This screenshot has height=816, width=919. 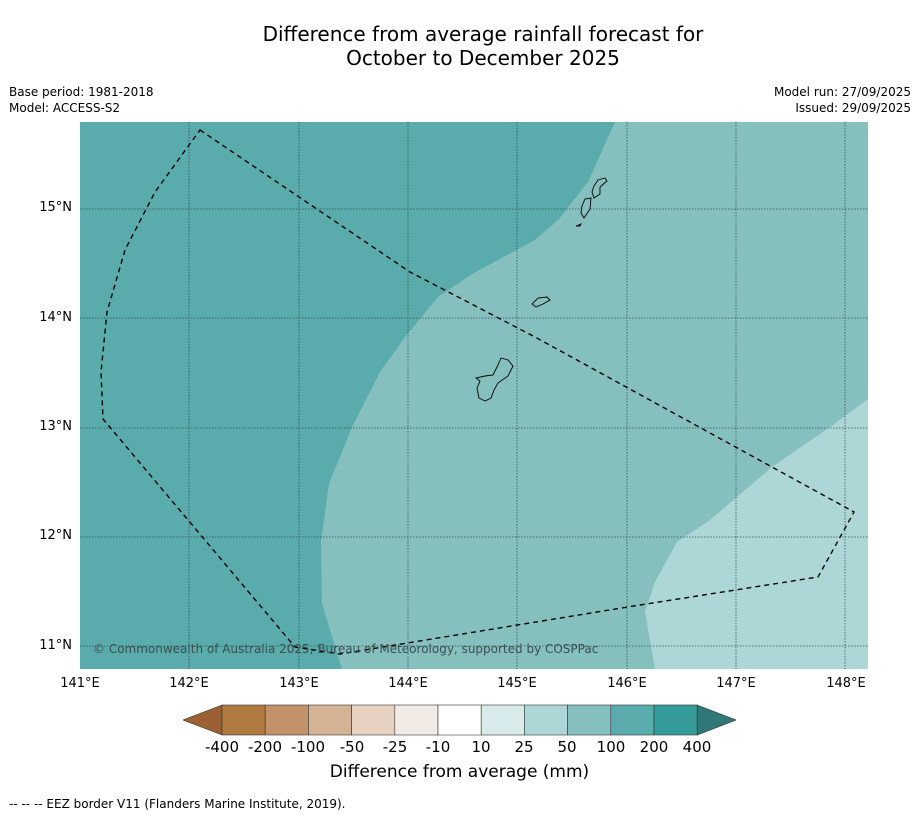 What do you see at coordinates (55, 207) in the screenshot?
I see `lat-label-15n: 15°N` at bounding box center [55, 207].